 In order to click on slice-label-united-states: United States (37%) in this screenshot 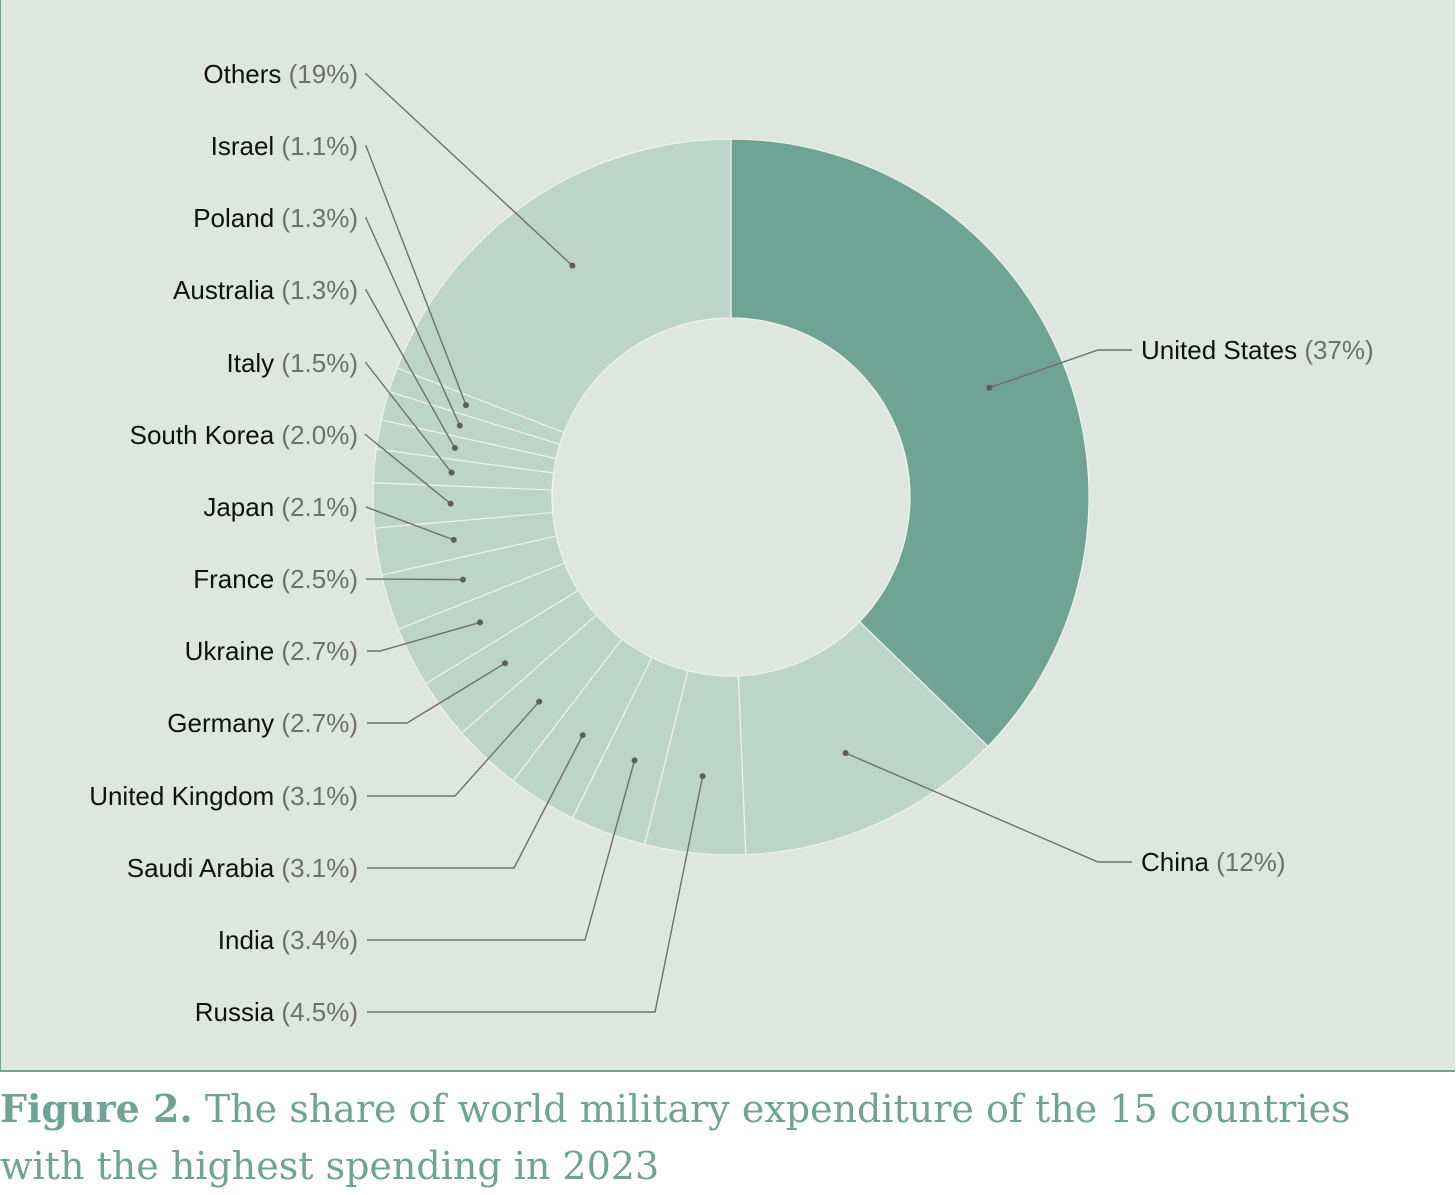, I will do `click(1257, 350)`.